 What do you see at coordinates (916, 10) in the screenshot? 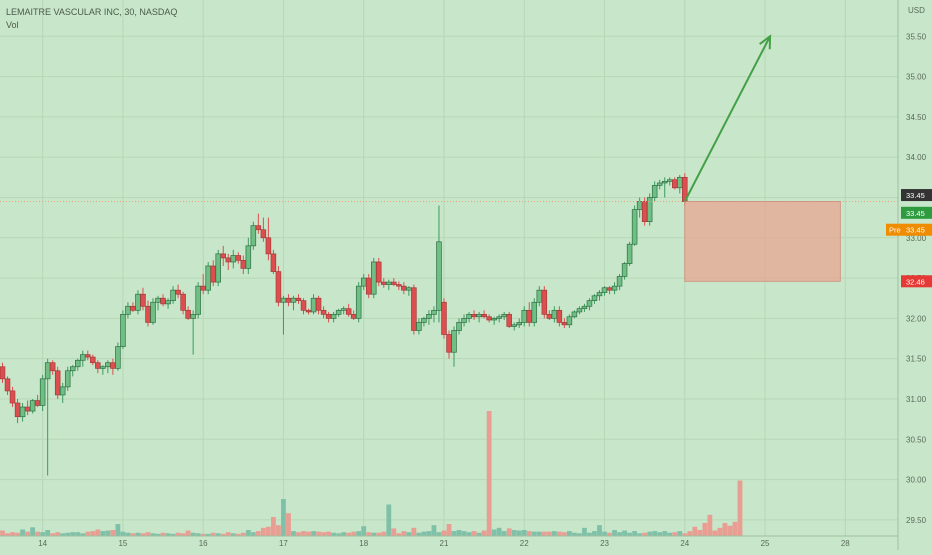
I see `currency-label: USD` at bounding box center [916, 10].